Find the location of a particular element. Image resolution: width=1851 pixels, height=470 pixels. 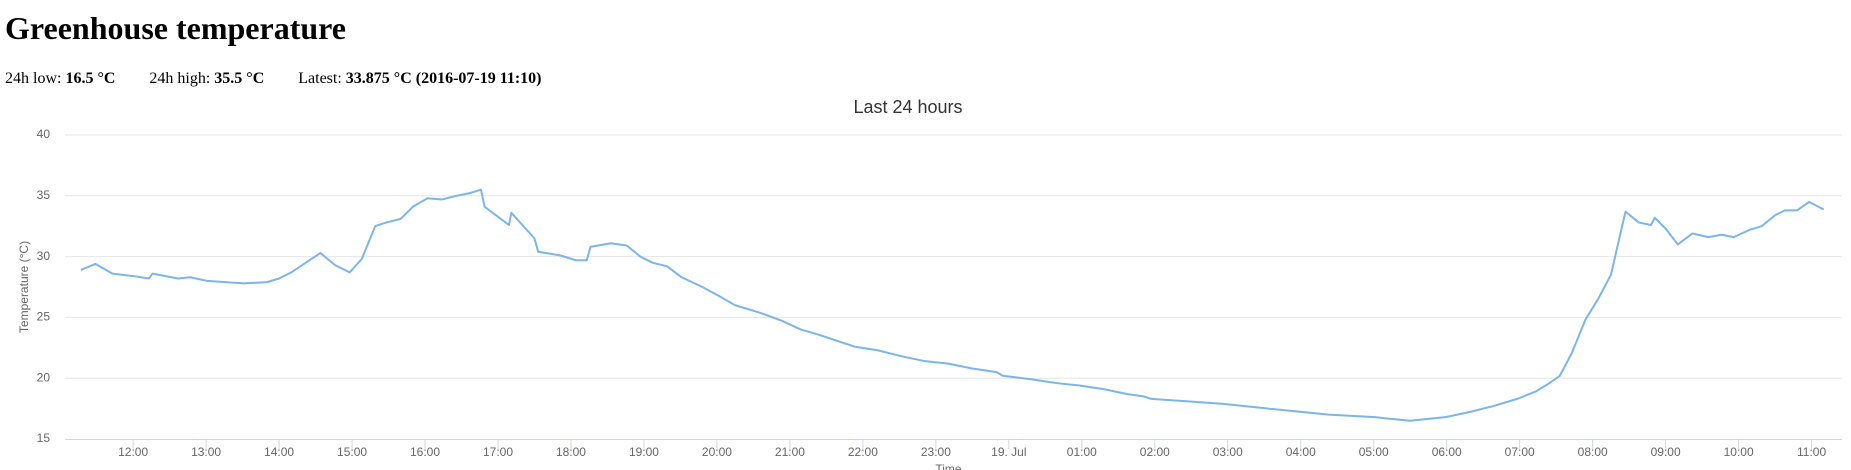

stat: 24h low: 16.5 °C is located at coordinates (60, 79).